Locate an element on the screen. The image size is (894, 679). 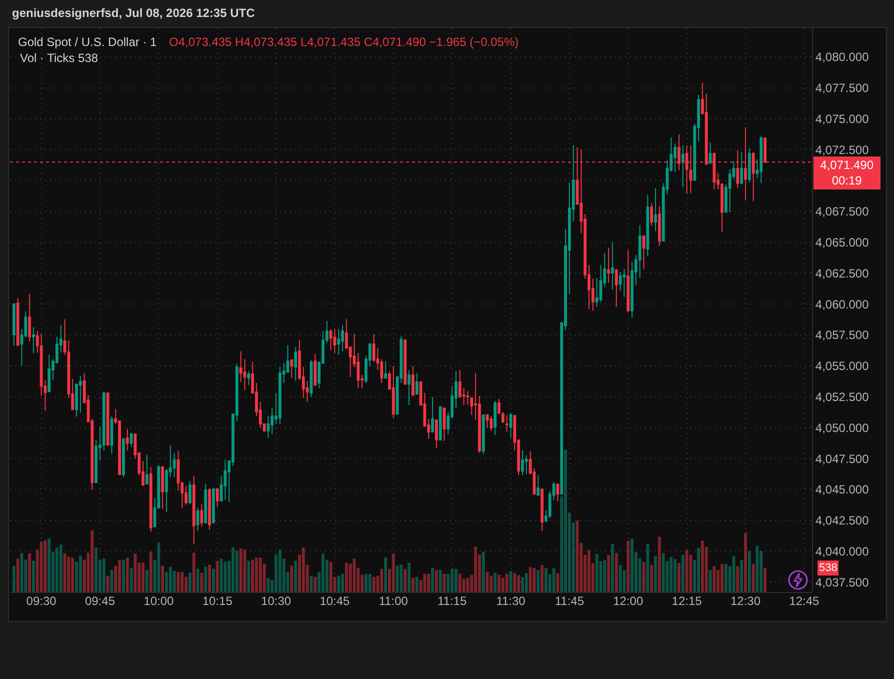
y-tick-label: 4,072.500 is located at coordinates (842, 149).